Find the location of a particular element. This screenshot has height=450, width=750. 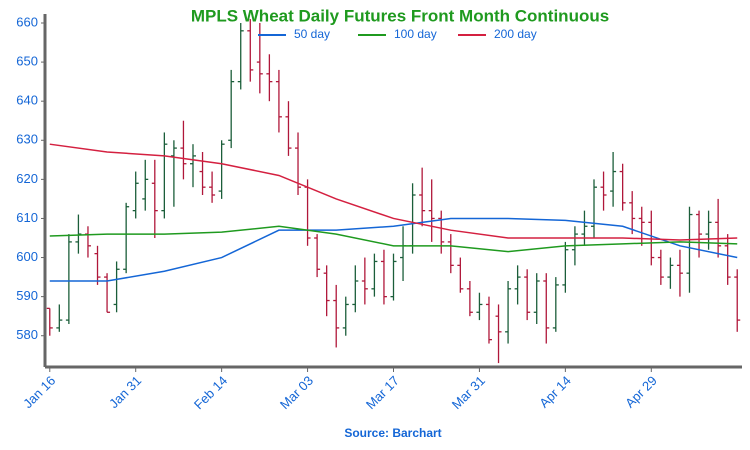

x-tick-label: Mar 03 is located at coordinates (296, 392).